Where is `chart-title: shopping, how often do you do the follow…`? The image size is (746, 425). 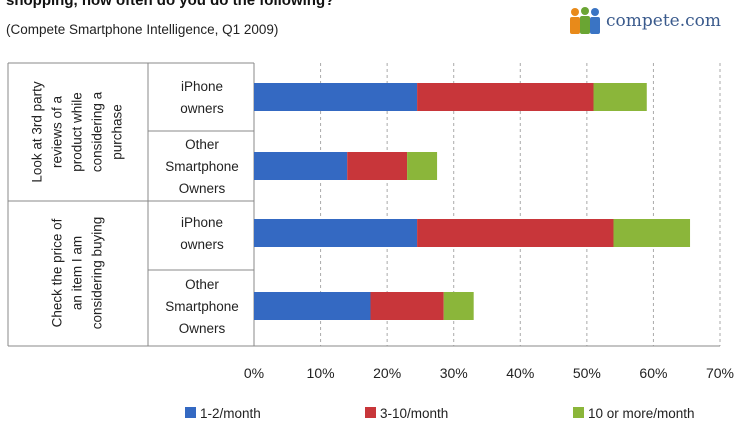 chart-title: shopping, how often do you do the follow… is located at coordinates (170, 4).